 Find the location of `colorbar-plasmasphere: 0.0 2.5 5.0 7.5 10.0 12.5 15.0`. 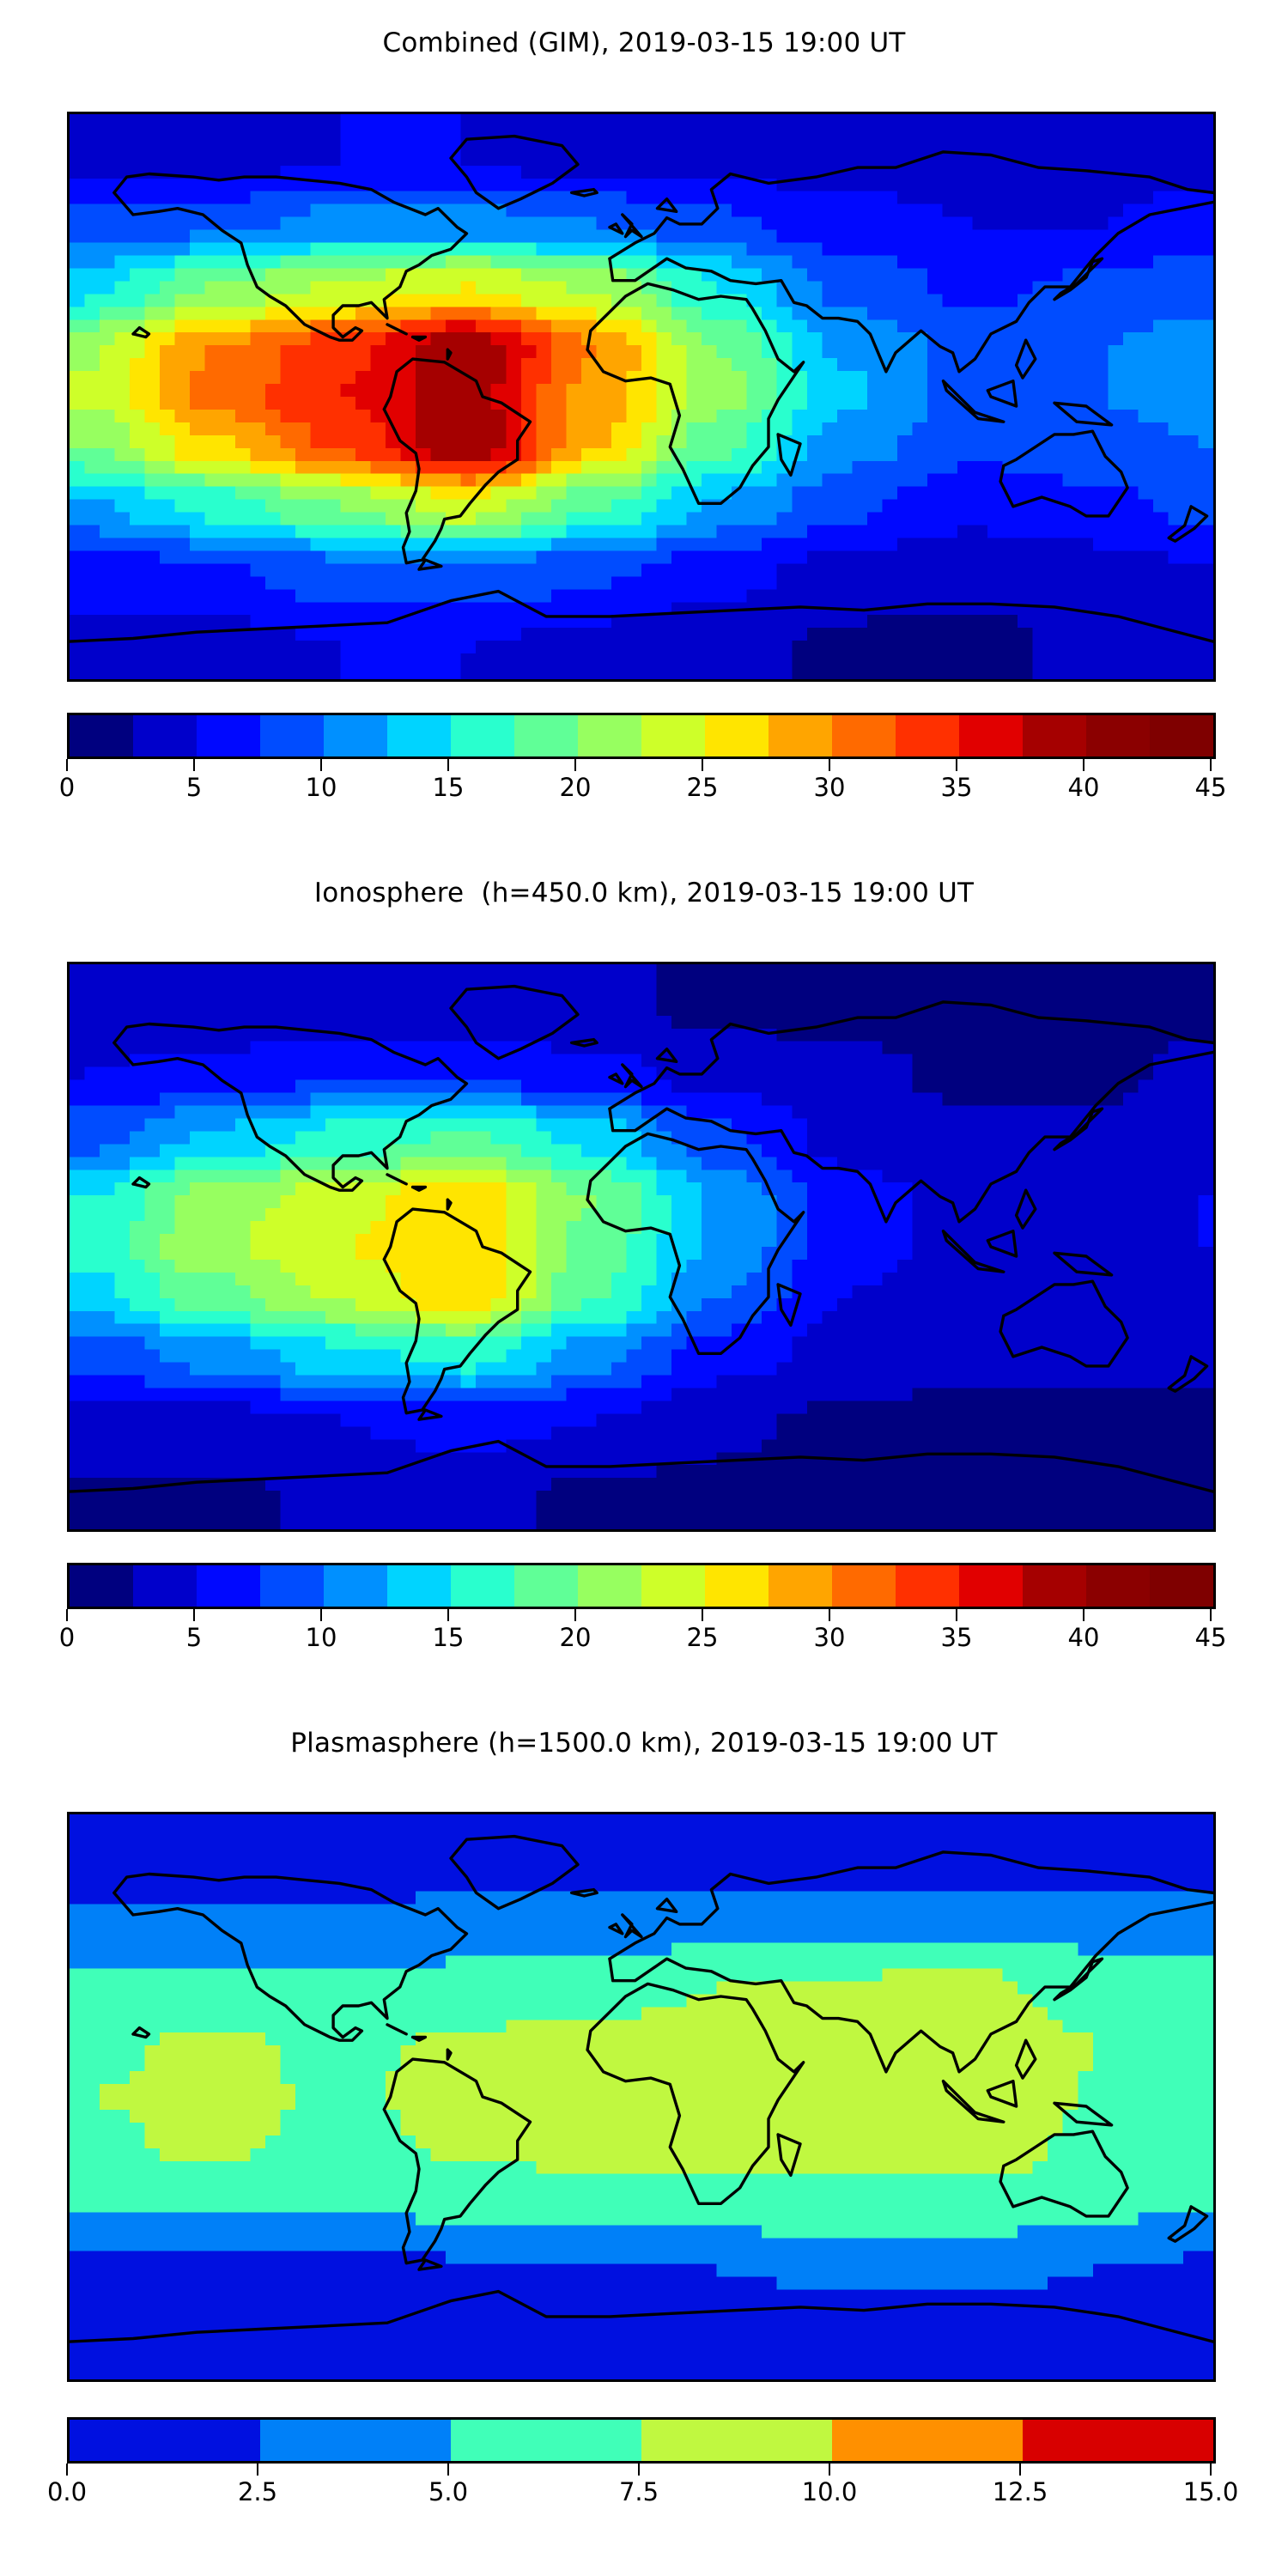

colorbar-plasmasphere: 0.0 2.5 5.0 7.5 10.0 12.5 15.0 is located at coordinates (642, 2464).